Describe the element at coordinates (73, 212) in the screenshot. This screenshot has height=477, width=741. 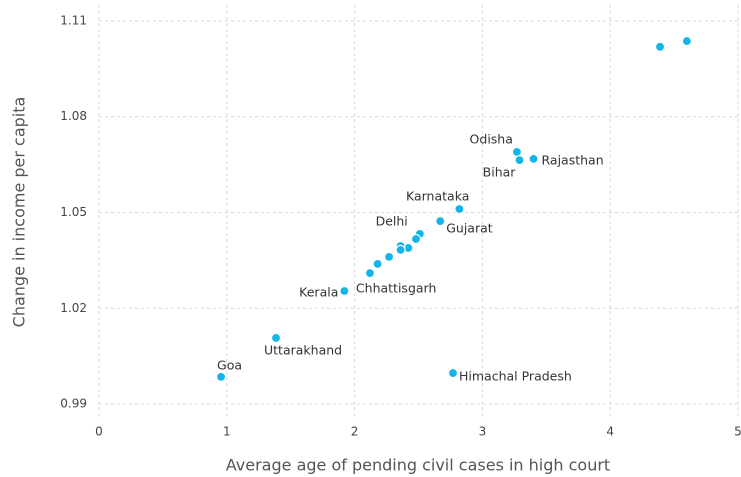
I see `y-tick-label: 1.05` at that location.